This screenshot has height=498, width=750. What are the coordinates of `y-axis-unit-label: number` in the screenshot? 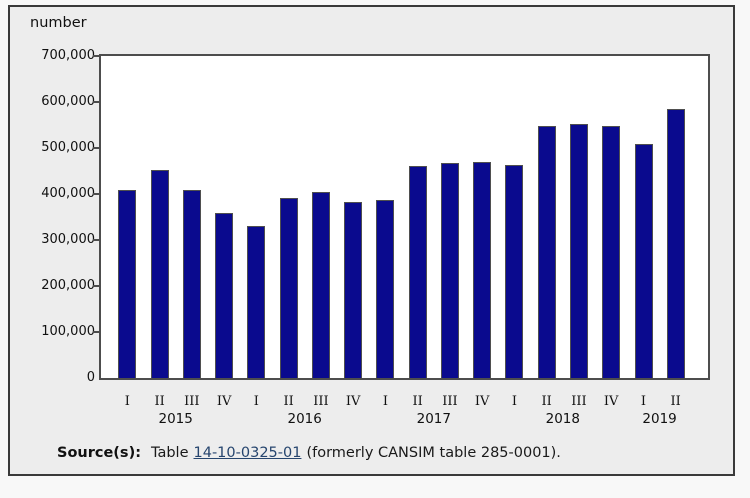 It's located at (58, 23).